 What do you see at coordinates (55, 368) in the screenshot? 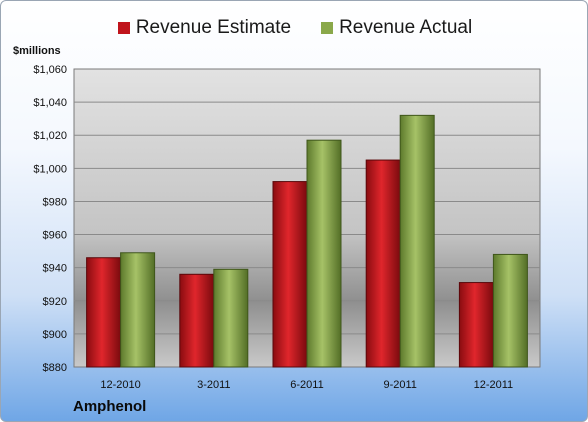
I see `y-tick-label: $880` at bounding box center [55, 368].